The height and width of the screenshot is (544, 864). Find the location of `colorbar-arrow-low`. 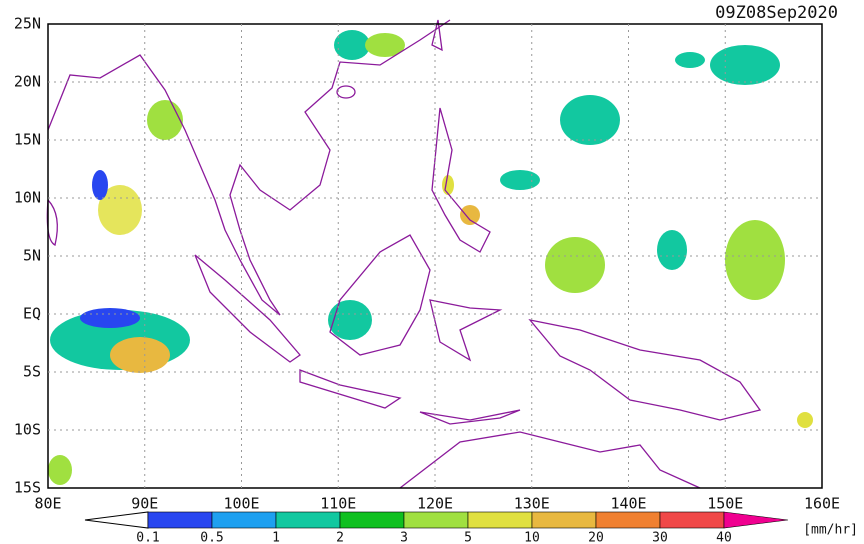

colorbar-arrow-low is located at coordinates (116, 520).